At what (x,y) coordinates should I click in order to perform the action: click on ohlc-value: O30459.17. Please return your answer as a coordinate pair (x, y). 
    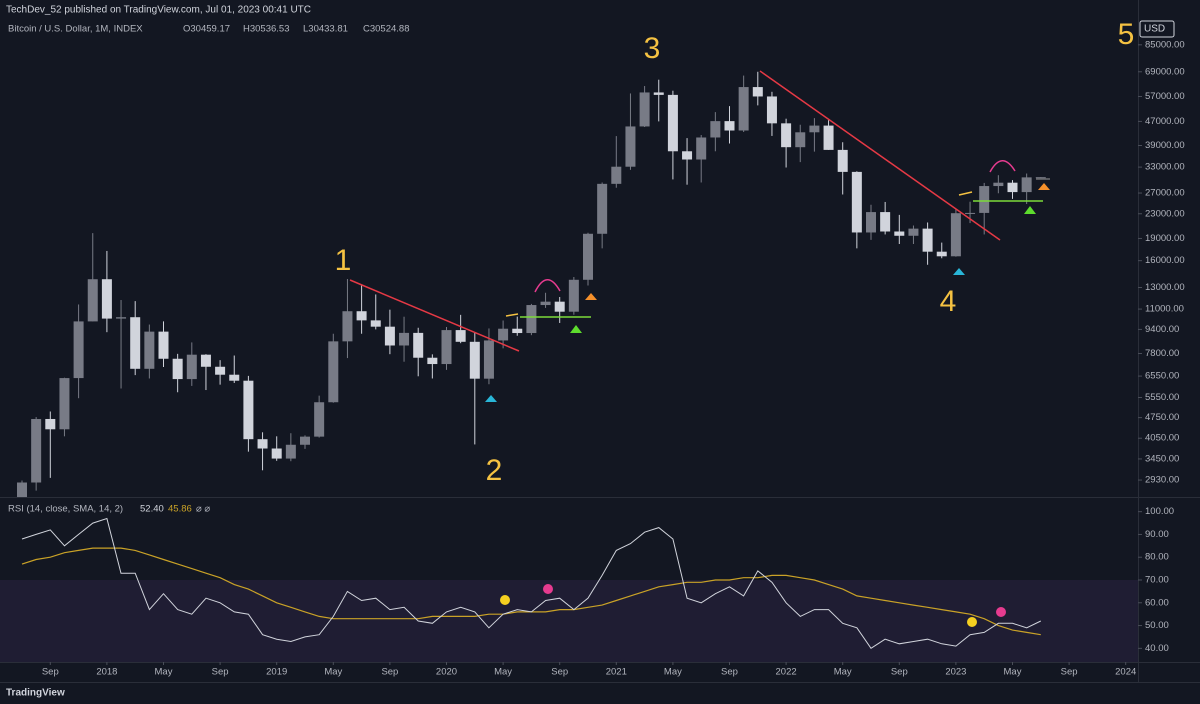
    Looking at the image, I should click on (206, 29).